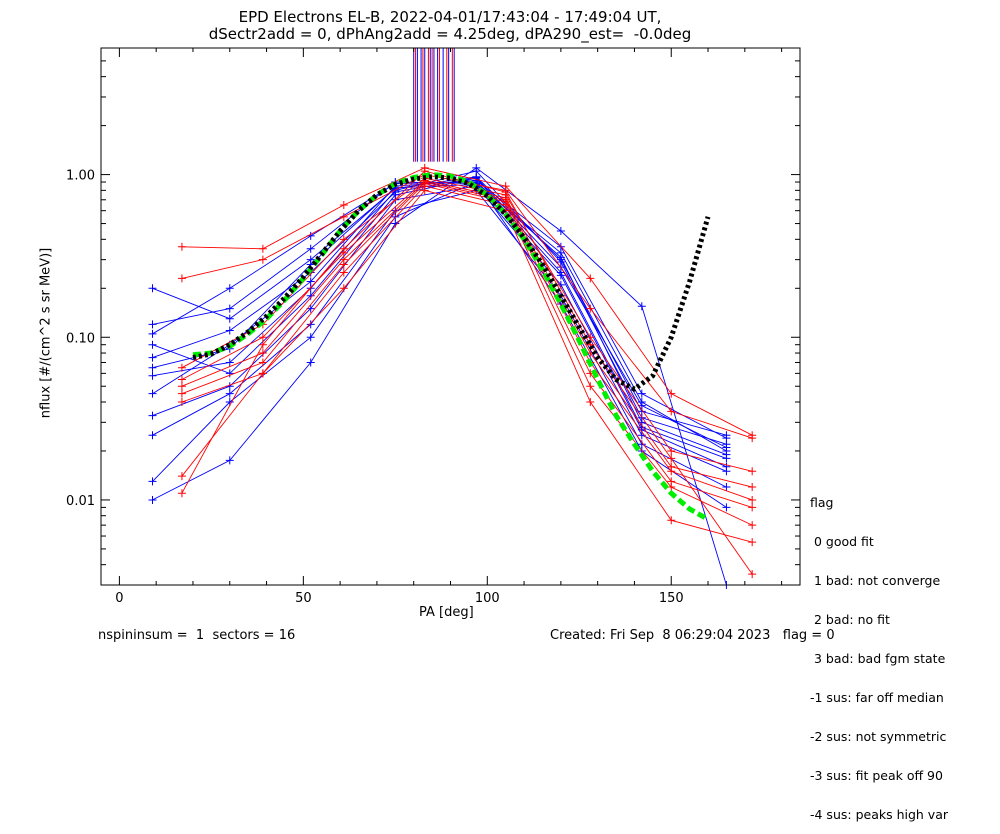 The height and width of the screenshot is (834, 1000). Describe the element at coordinates (303, 598) in the screenshot. I see `x-tick-label: 50` at that location.